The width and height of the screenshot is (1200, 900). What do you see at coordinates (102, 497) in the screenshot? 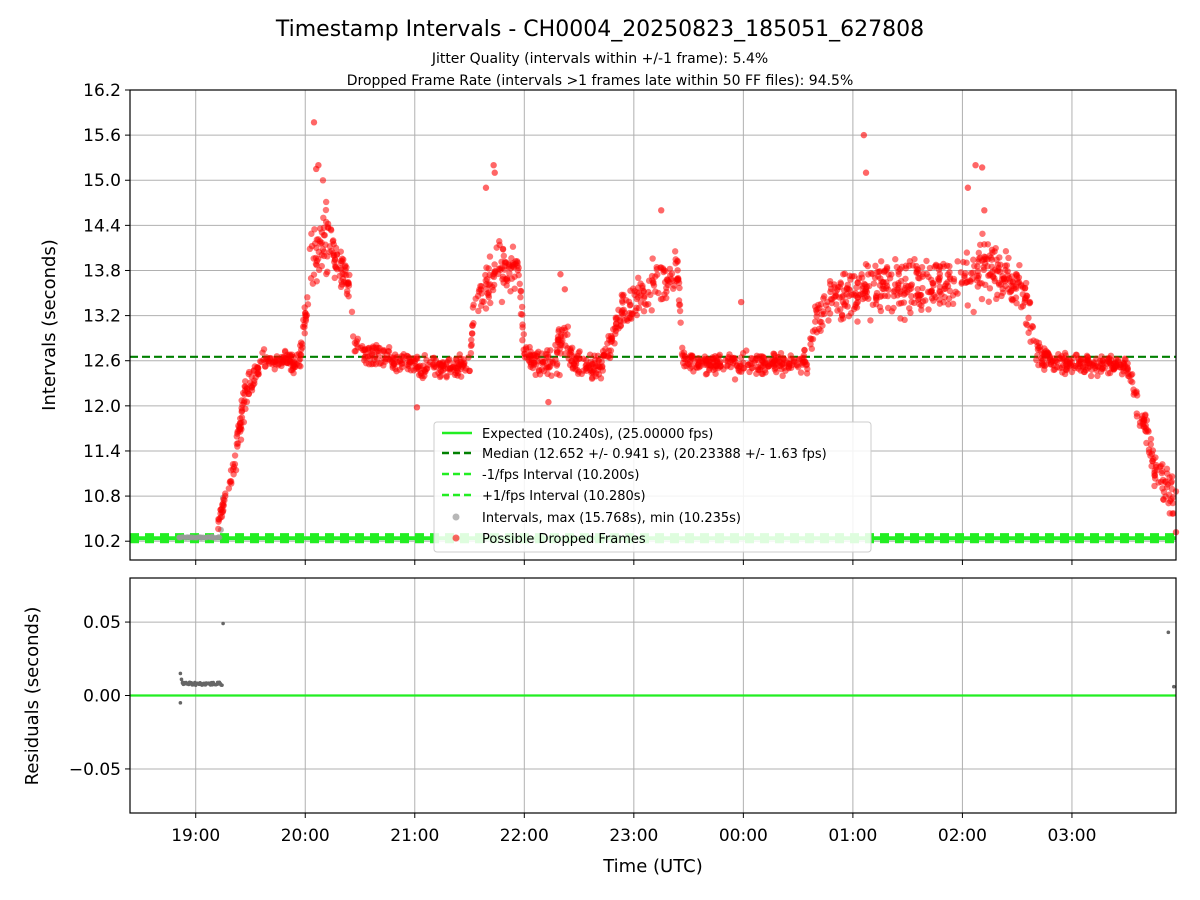
I see `top-y-tick-label: 10.8` at bounding box center [102, 497].